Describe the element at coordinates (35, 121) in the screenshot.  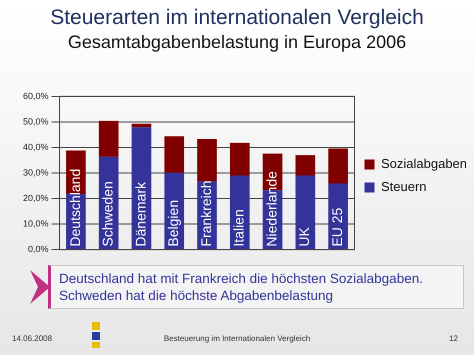
I see `y-tick-label: 50,0%` at that location.